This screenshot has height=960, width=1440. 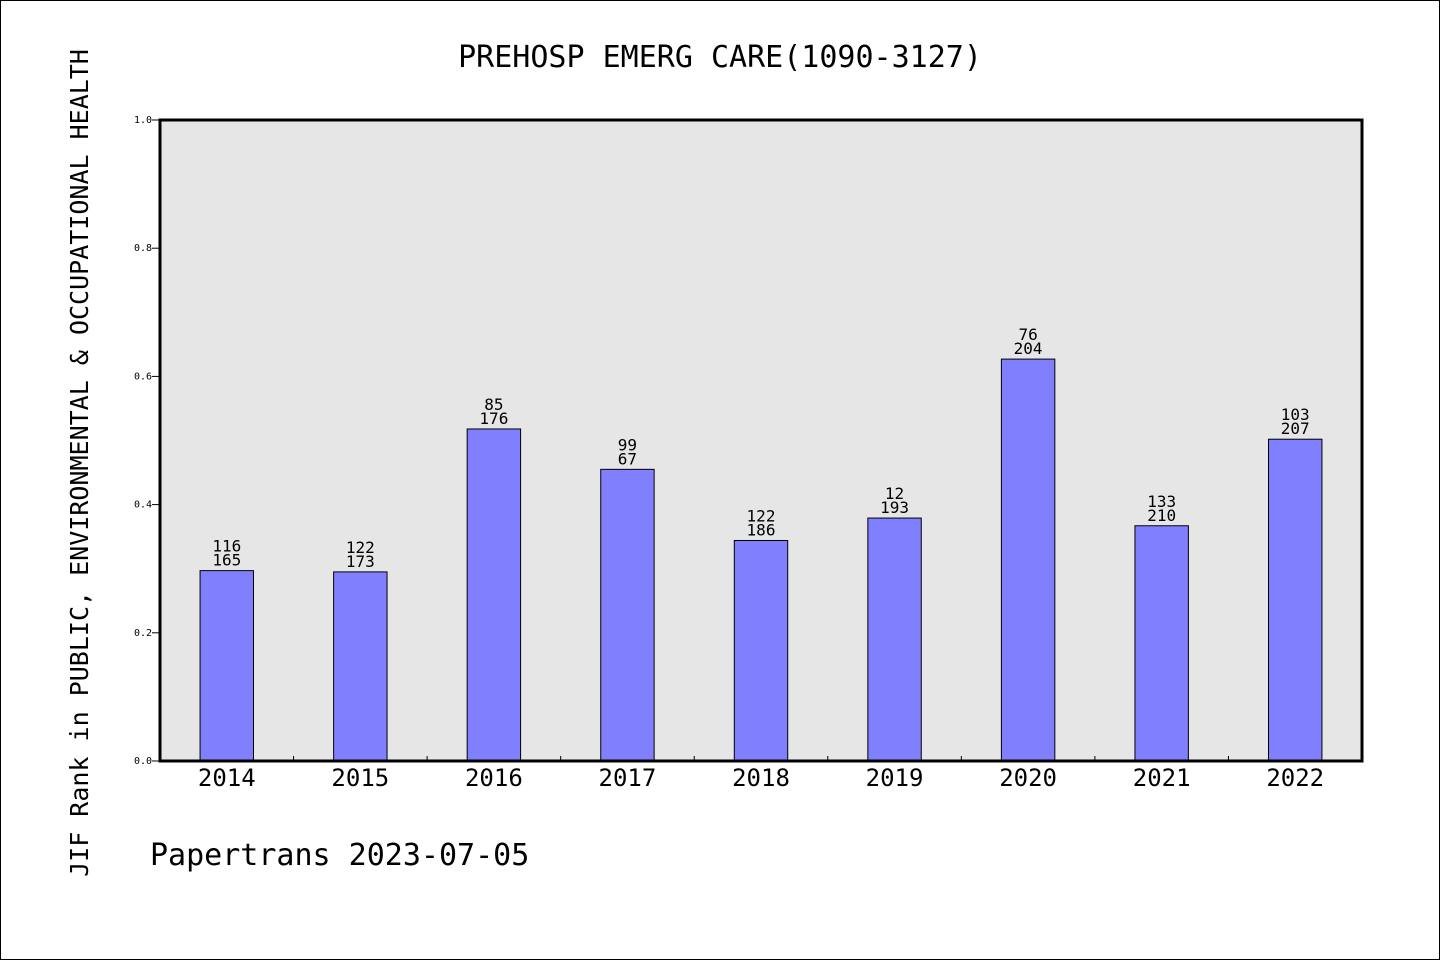 I want to click on bar-total-label: 204, so click(x=1028, y=348).